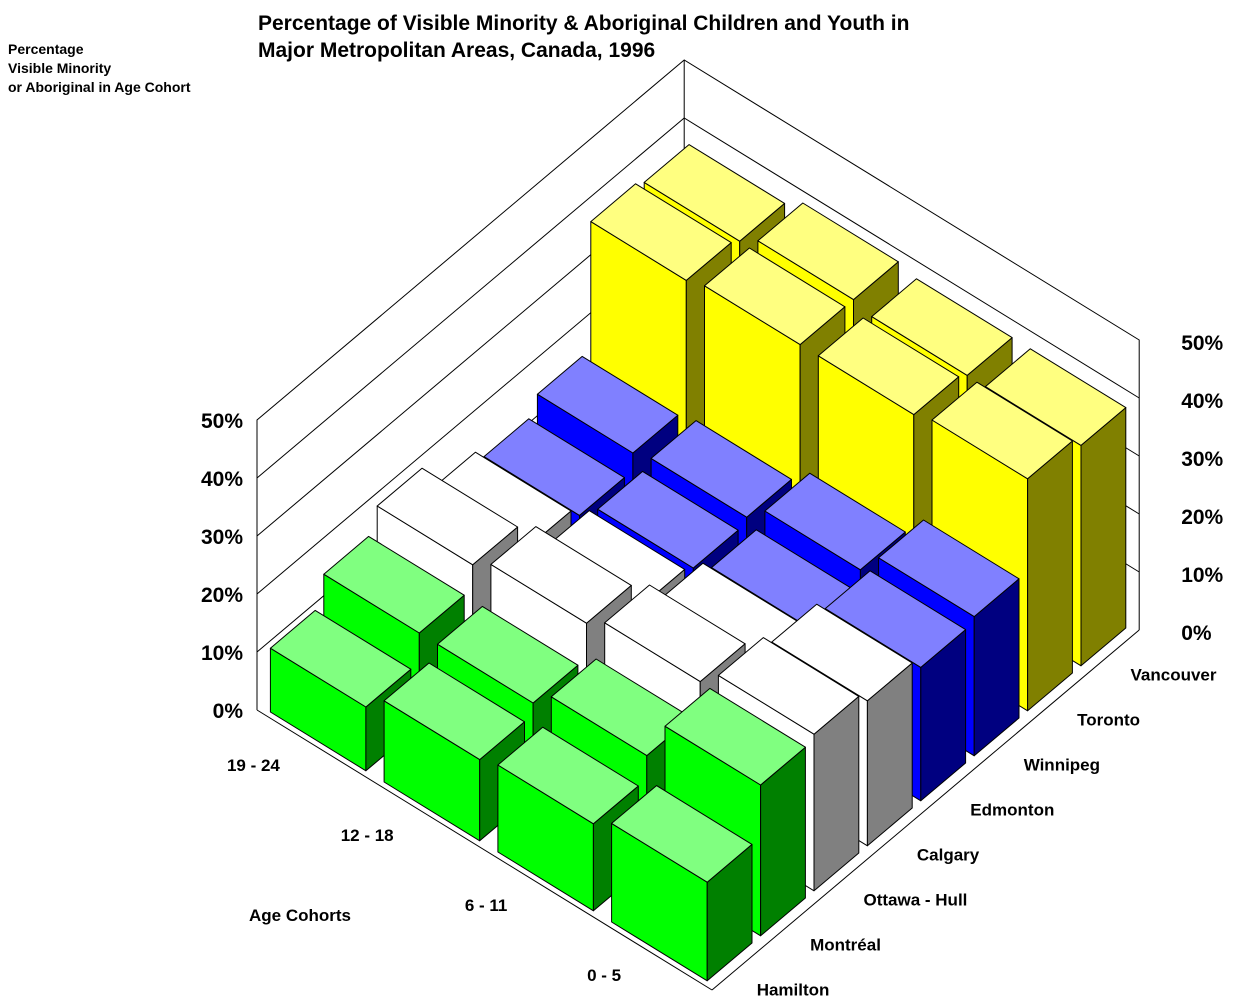 The width and height of the screenshot is (1249, 996). Describe the element at coordinates (1202, 343) in the screenshot. I see `y-tick-right-50: 50%` at that location.